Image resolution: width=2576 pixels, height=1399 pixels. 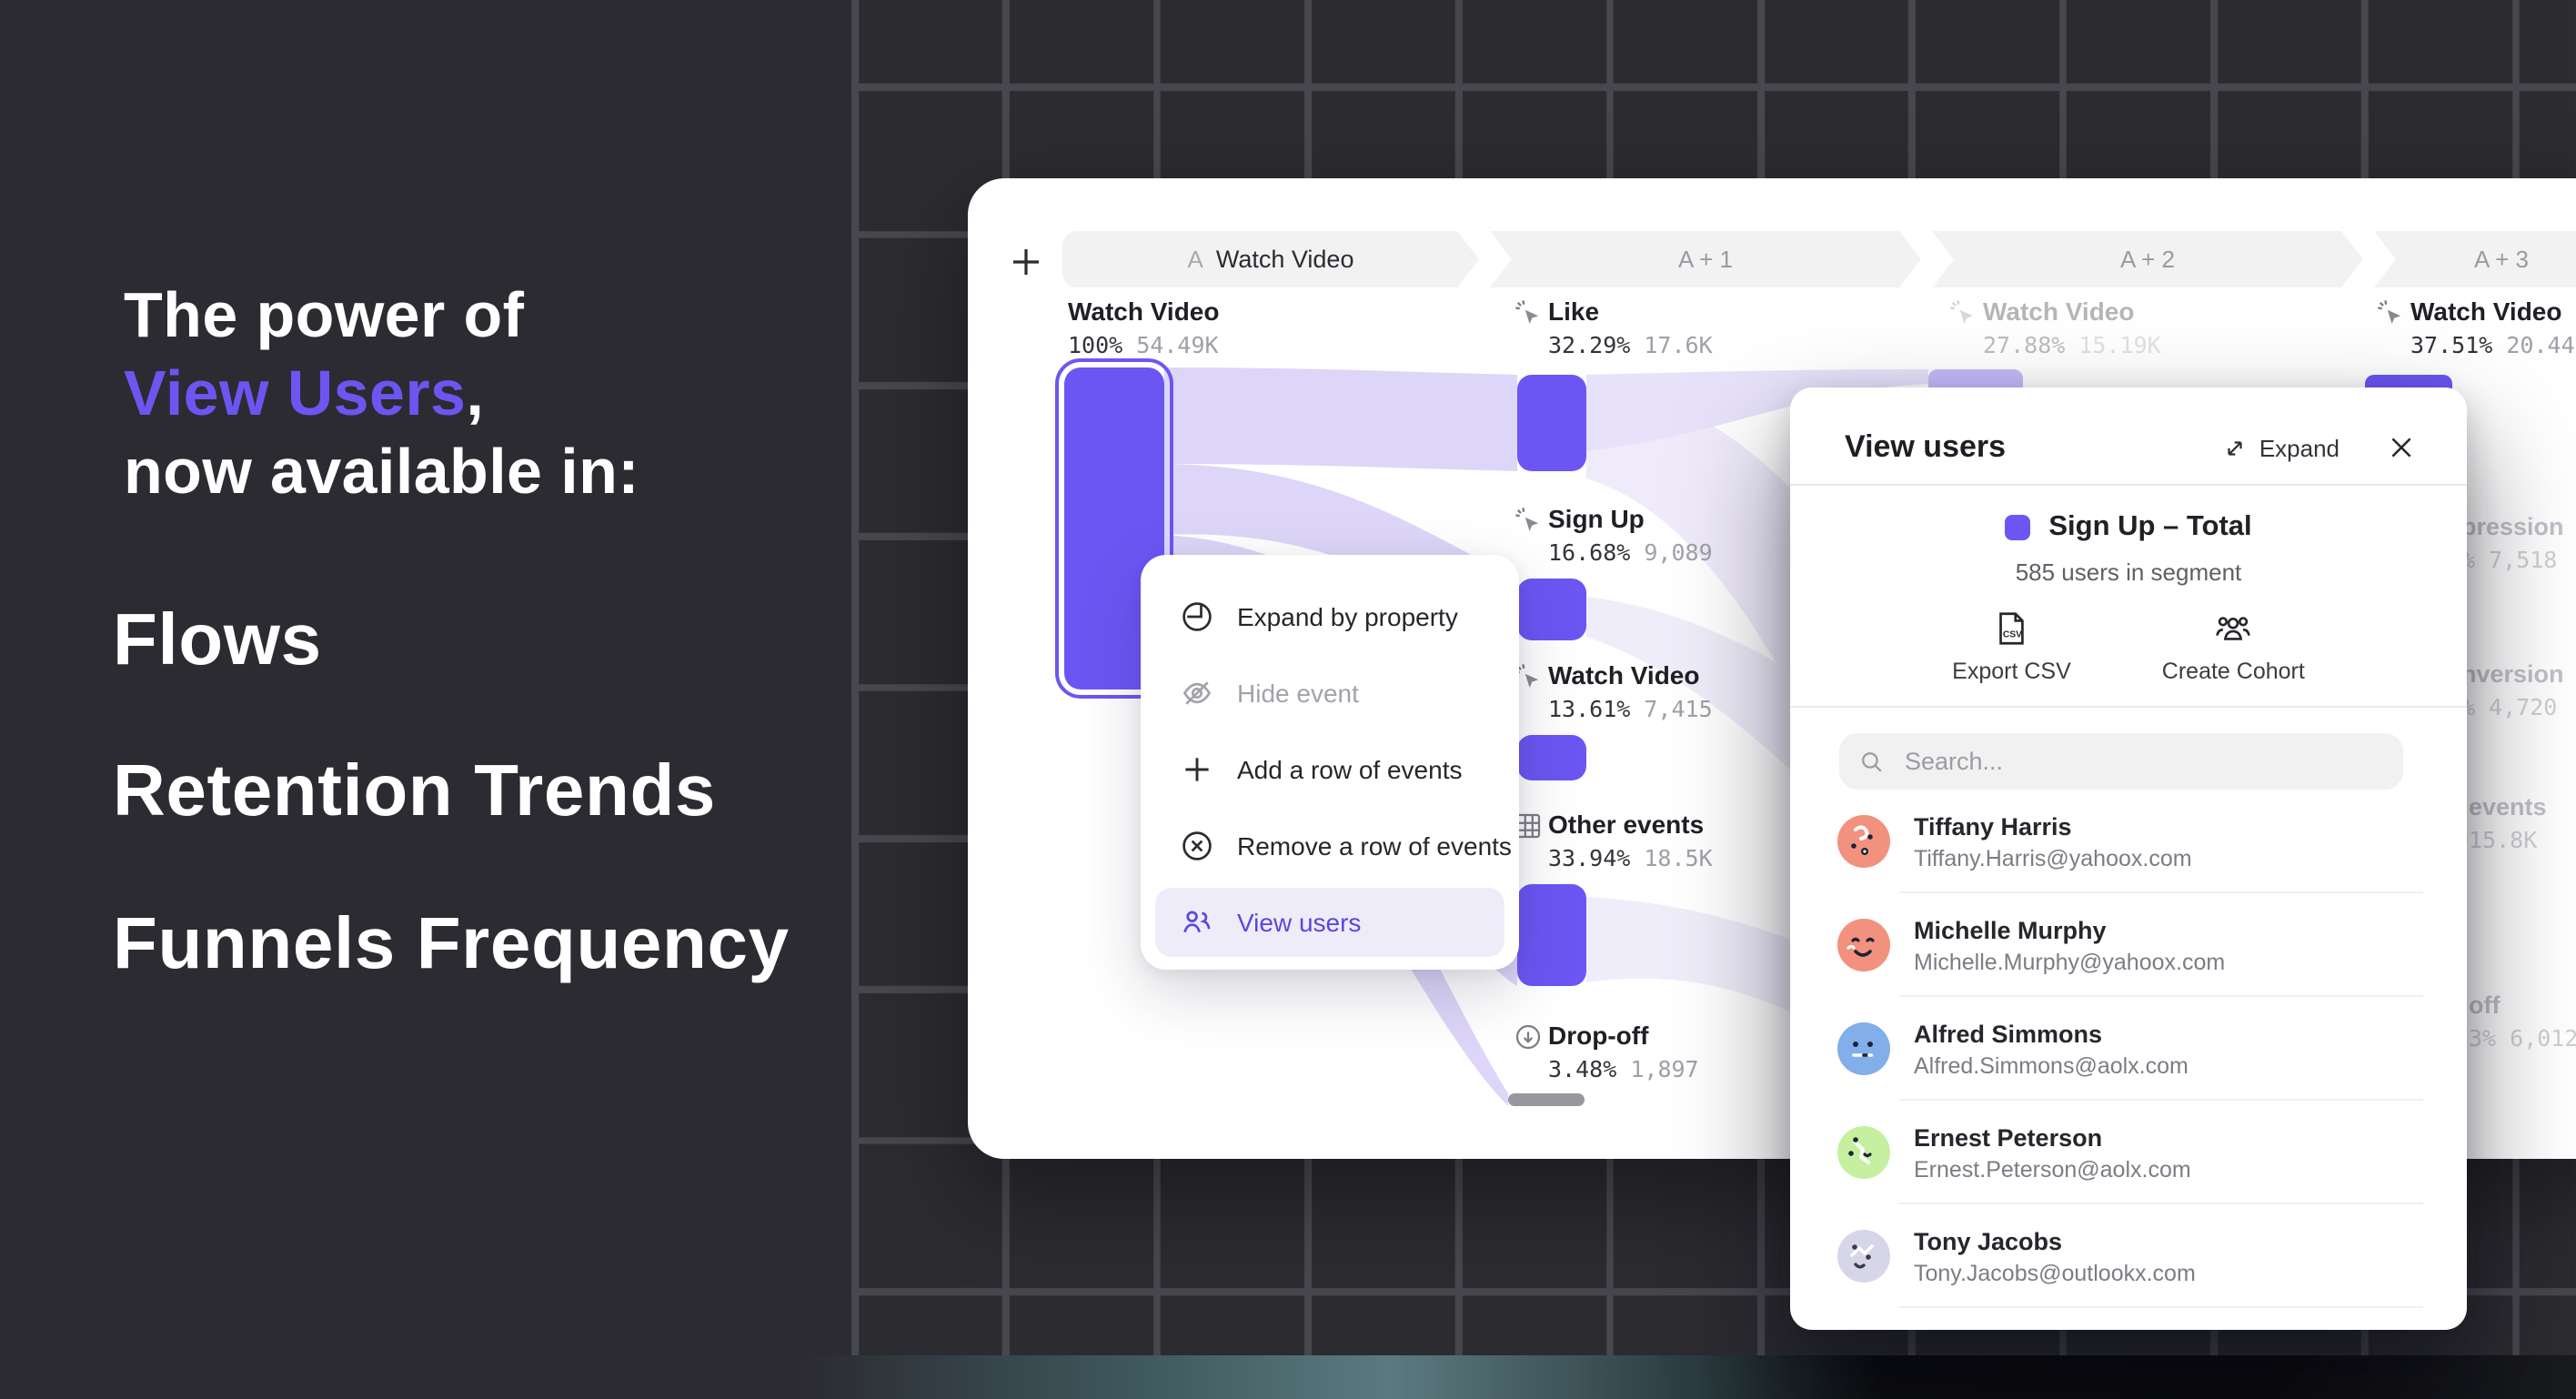 What do you see at coordinates (1551, 609) in the screenshot?
I see `funnel-bar-sign-up` at bounding box center [1551, 609].